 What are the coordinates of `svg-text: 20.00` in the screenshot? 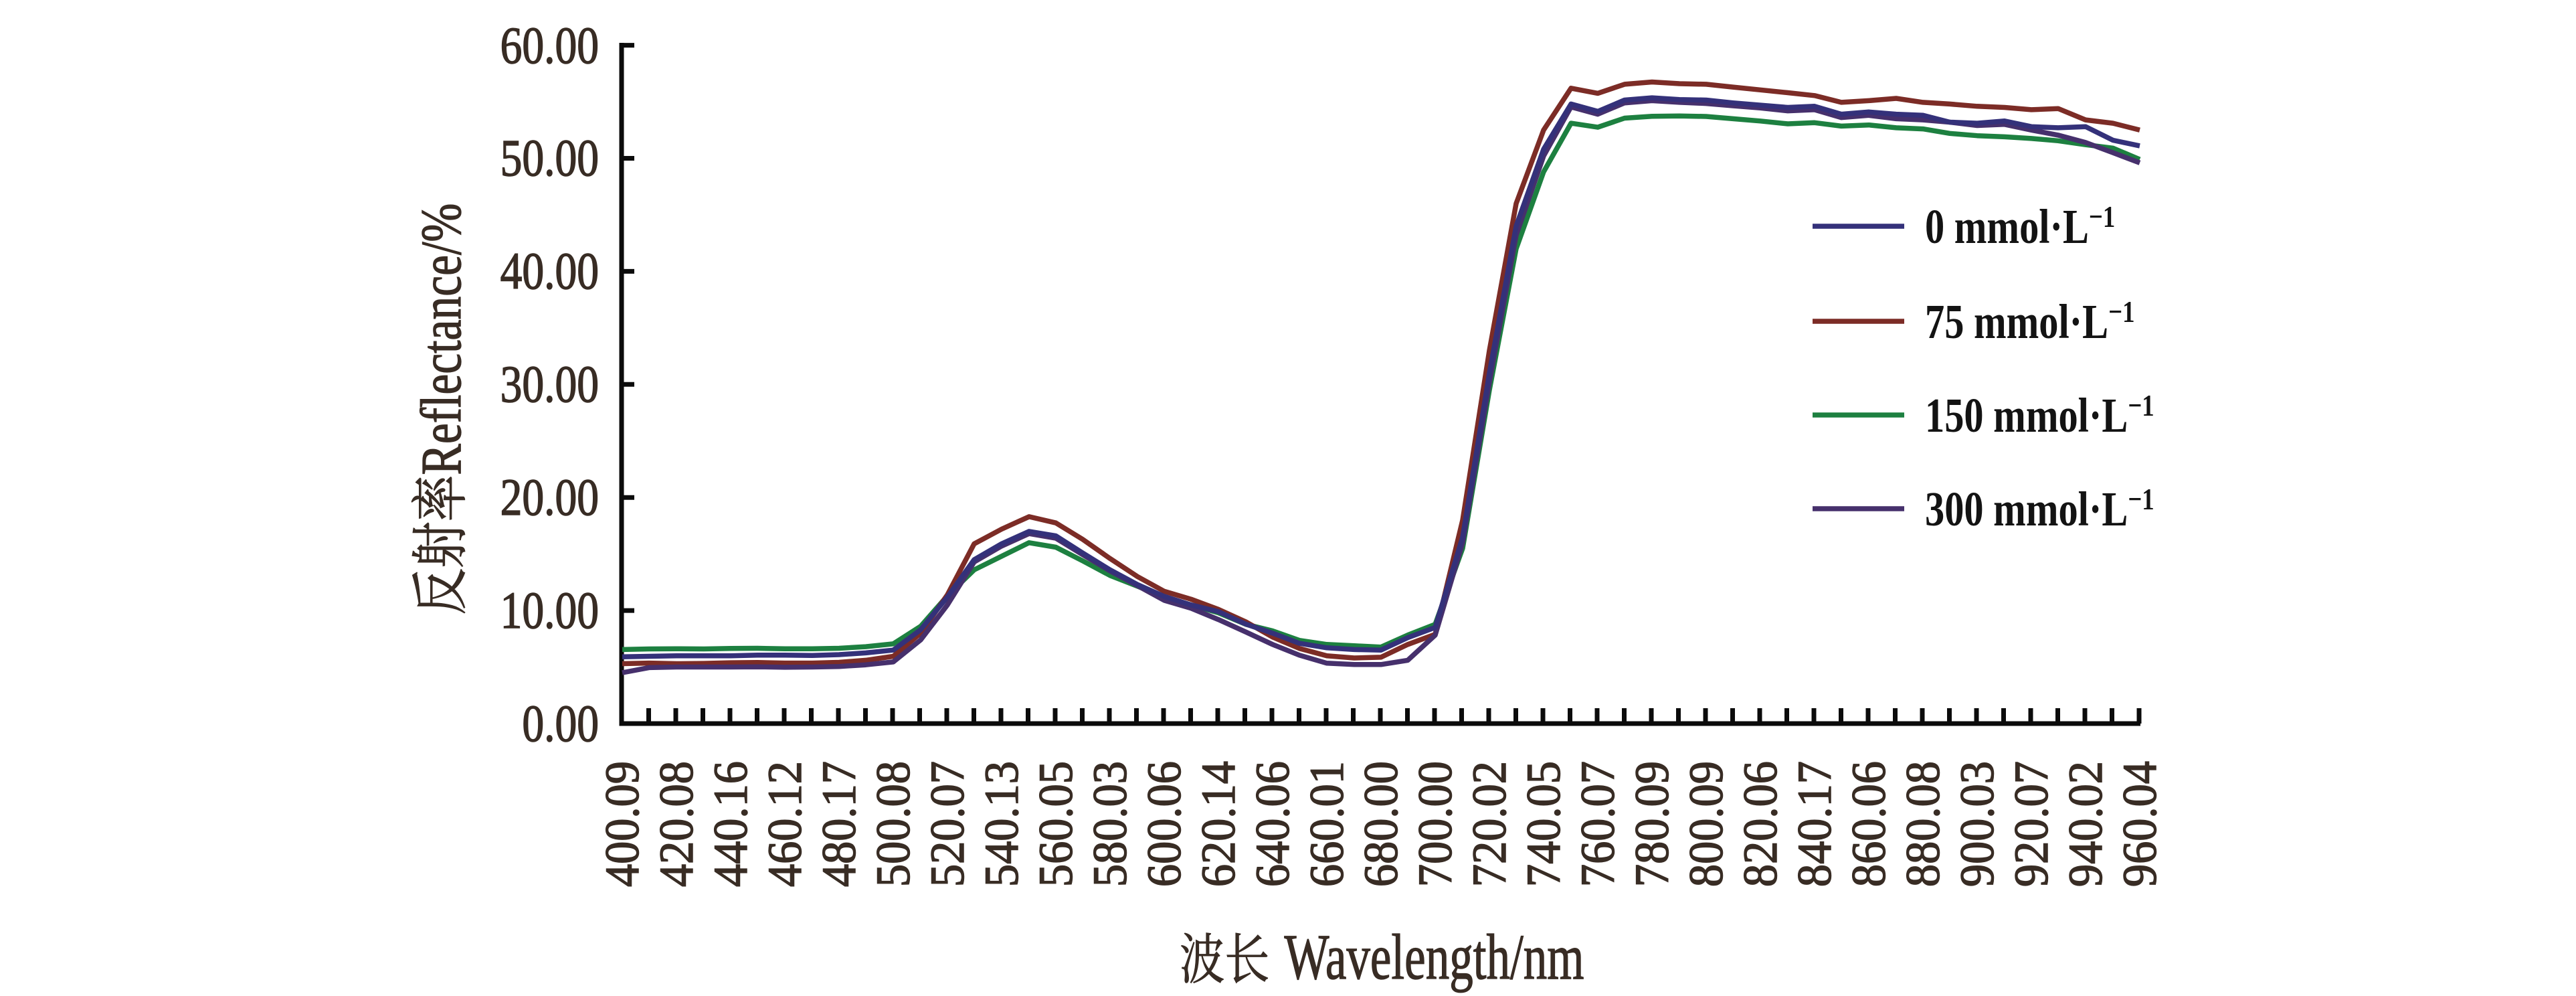 It's located at (549, 498).